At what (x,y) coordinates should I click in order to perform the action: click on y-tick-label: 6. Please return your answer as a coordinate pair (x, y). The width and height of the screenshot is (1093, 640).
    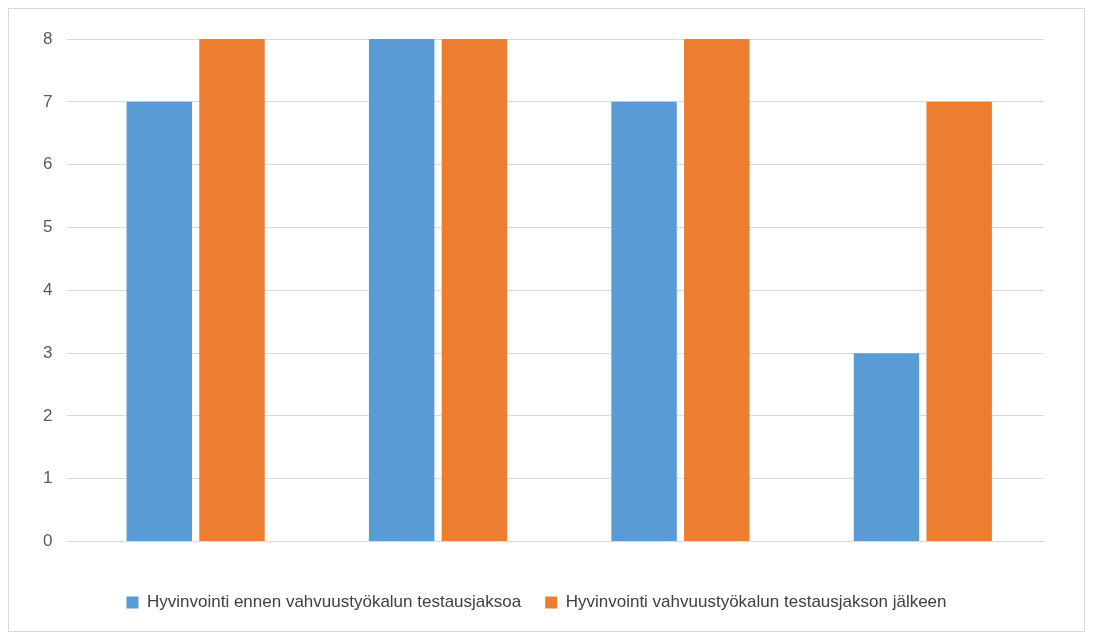
    Looking at the image, I should click on (47, 164).